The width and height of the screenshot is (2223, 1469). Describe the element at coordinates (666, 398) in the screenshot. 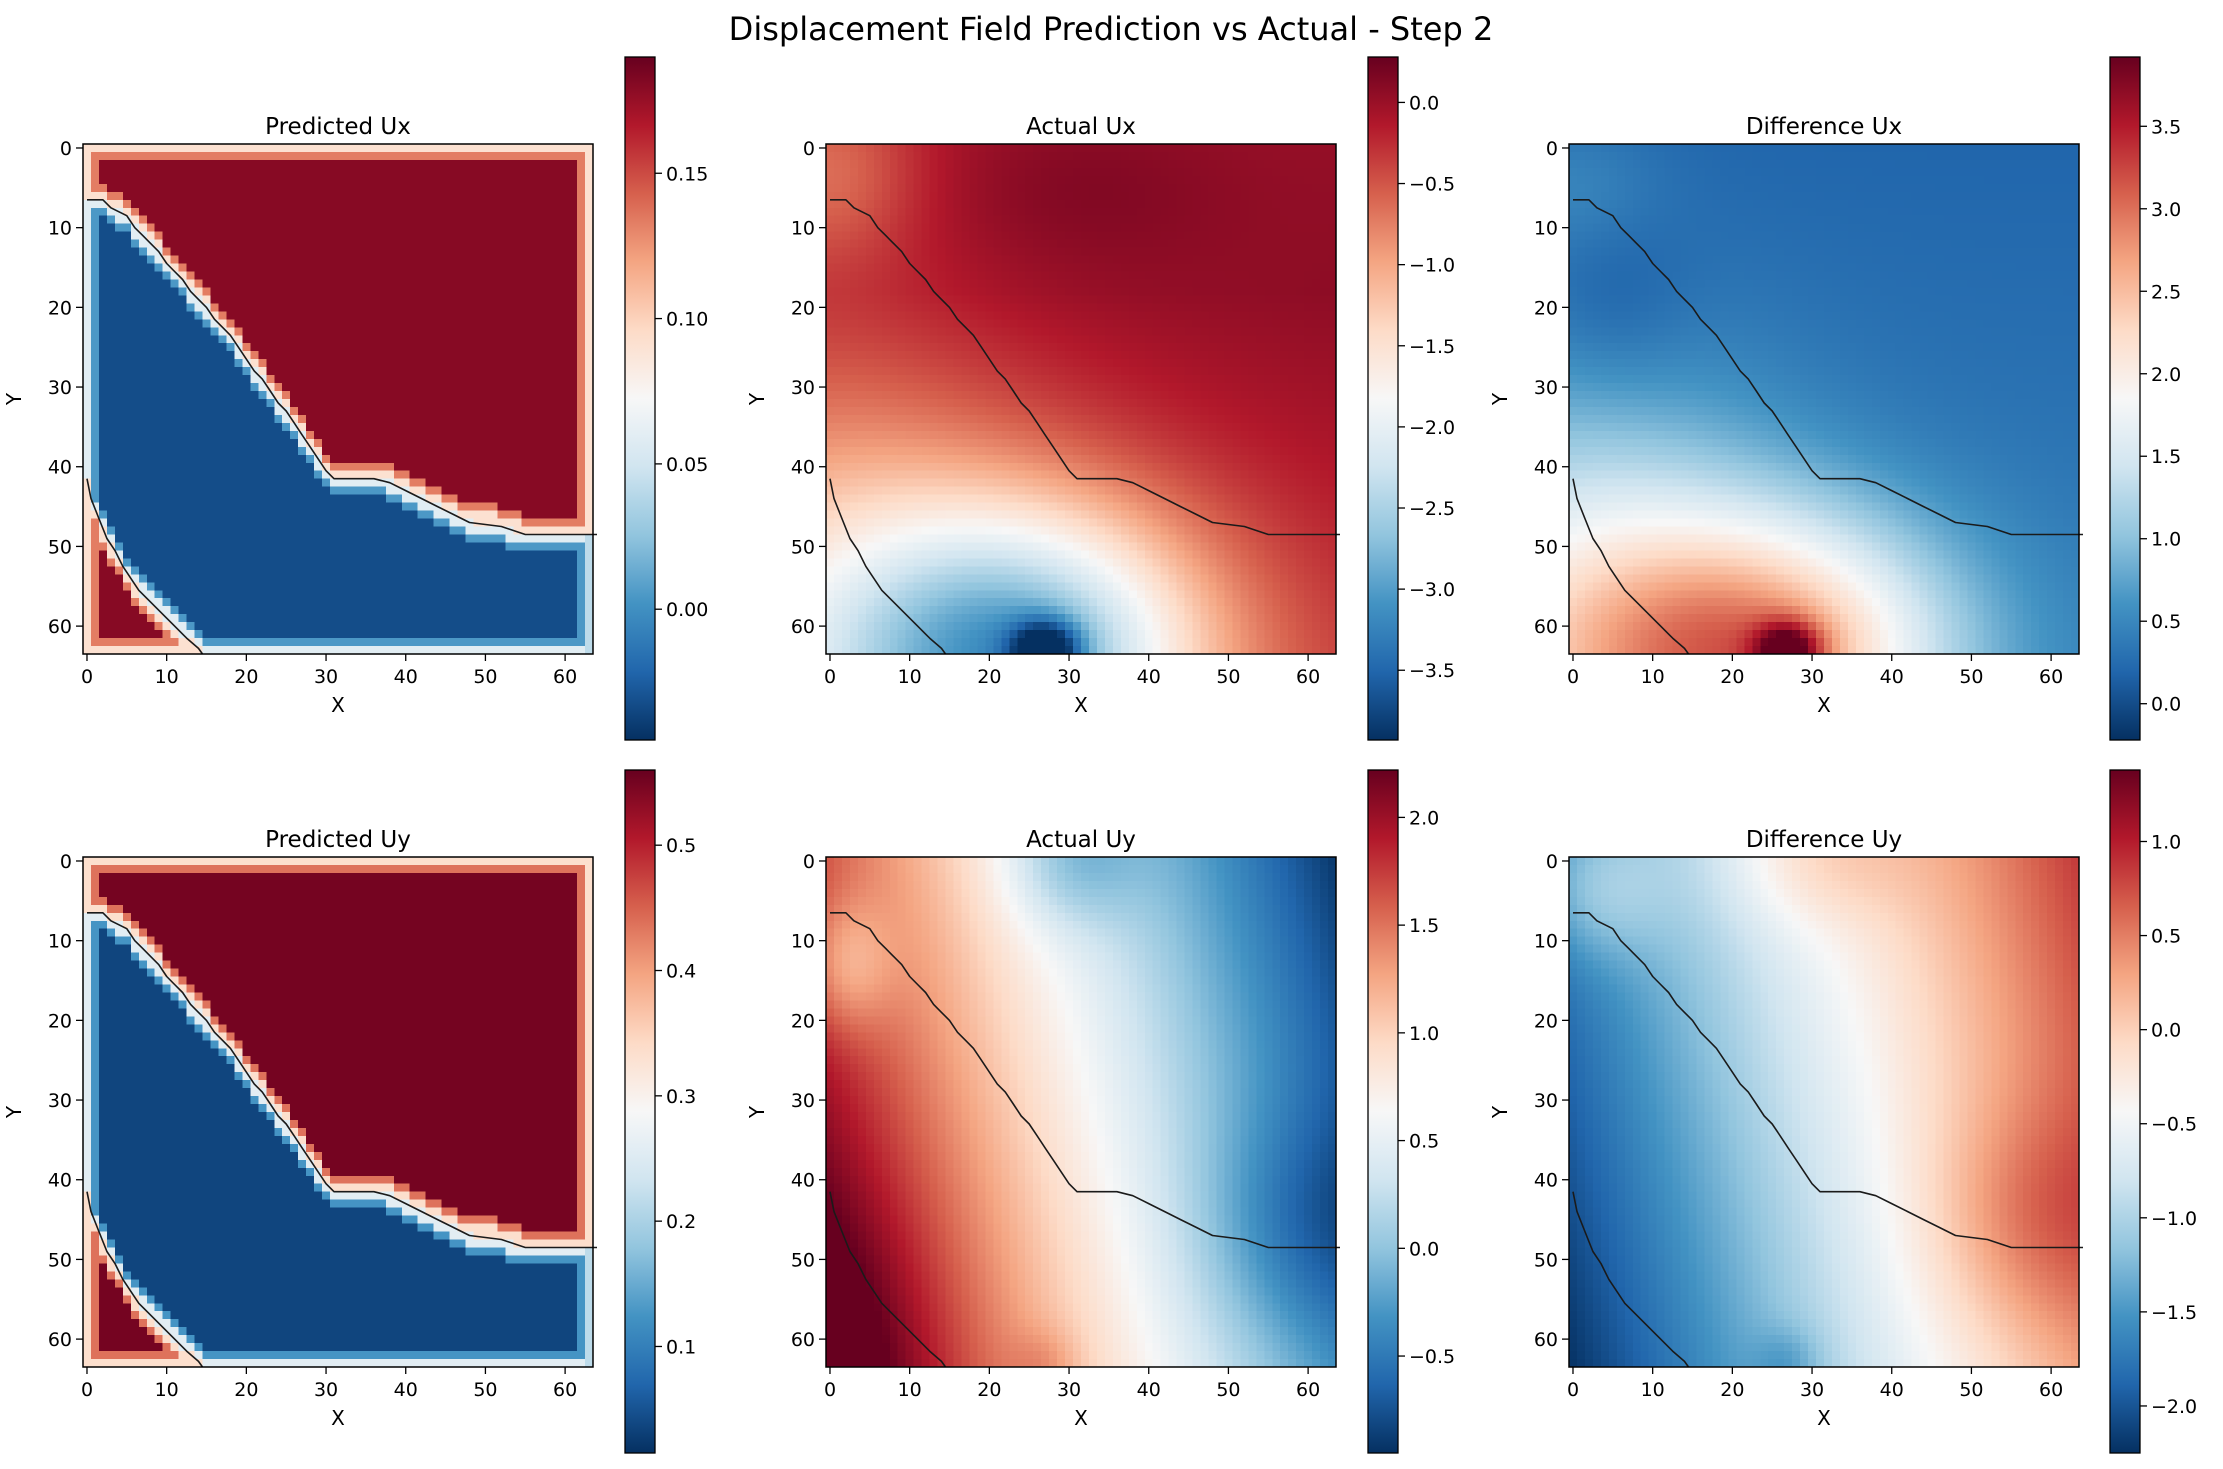

I see `colorbar: 0.00 0.05 0.10 0.15` at that location.